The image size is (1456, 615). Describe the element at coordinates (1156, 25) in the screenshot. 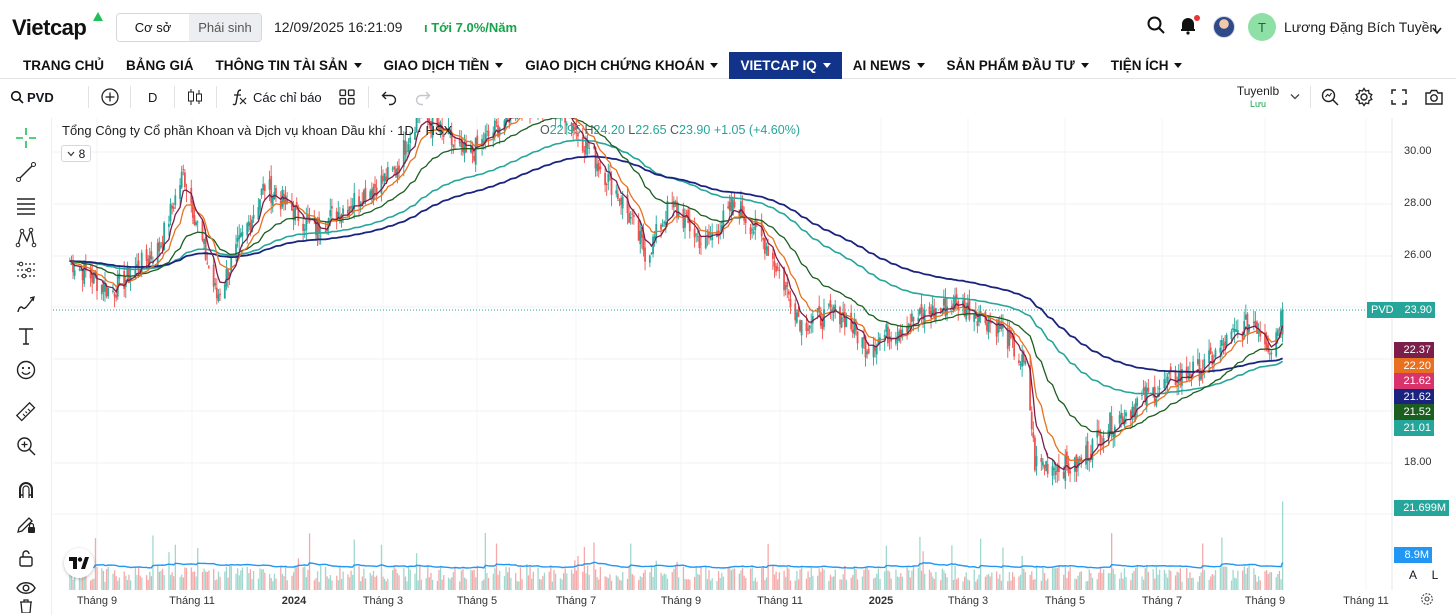

I see `search-icon` at that location.